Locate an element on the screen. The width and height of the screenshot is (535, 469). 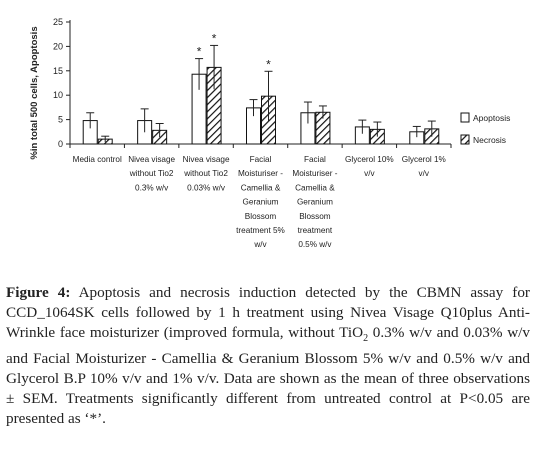
category-label-line: Glycerol 1% is located at coordinates (424, 159).